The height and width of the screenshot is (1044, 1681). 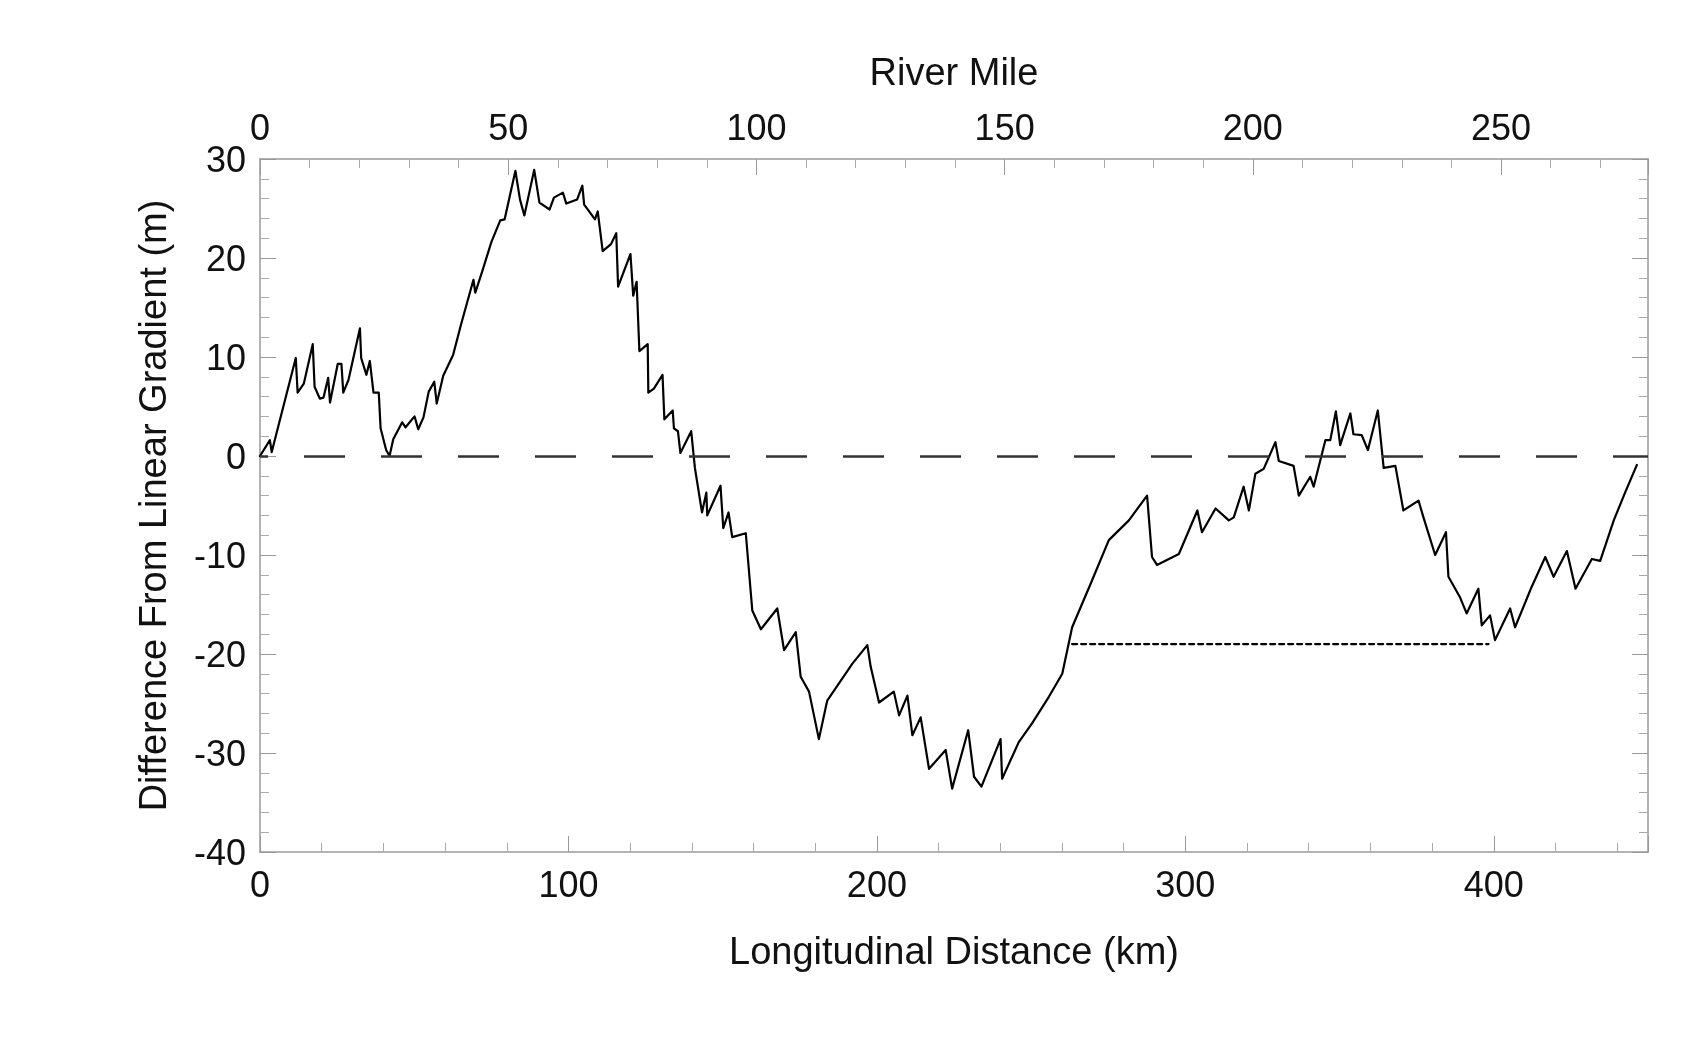 I want to click on y-axis-title: Difference From Linear Gradient (m), so click(x=153, y=505).